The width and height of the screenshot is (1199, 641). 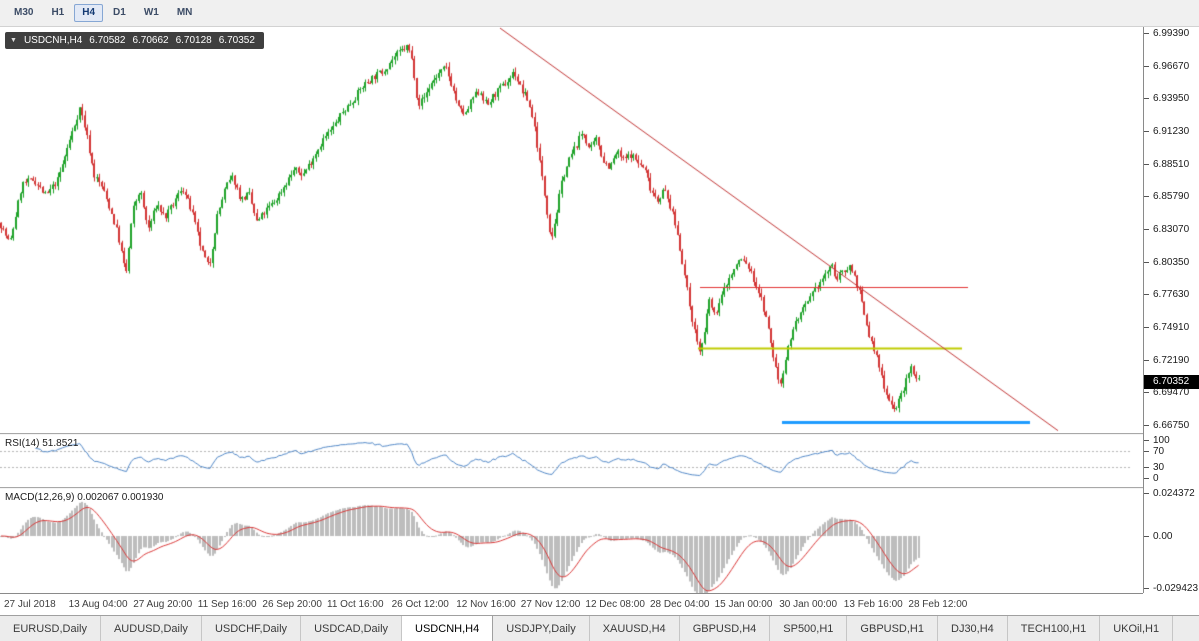 I want to click on rsi-tick-label: 30, so click(x=1154, y=467).